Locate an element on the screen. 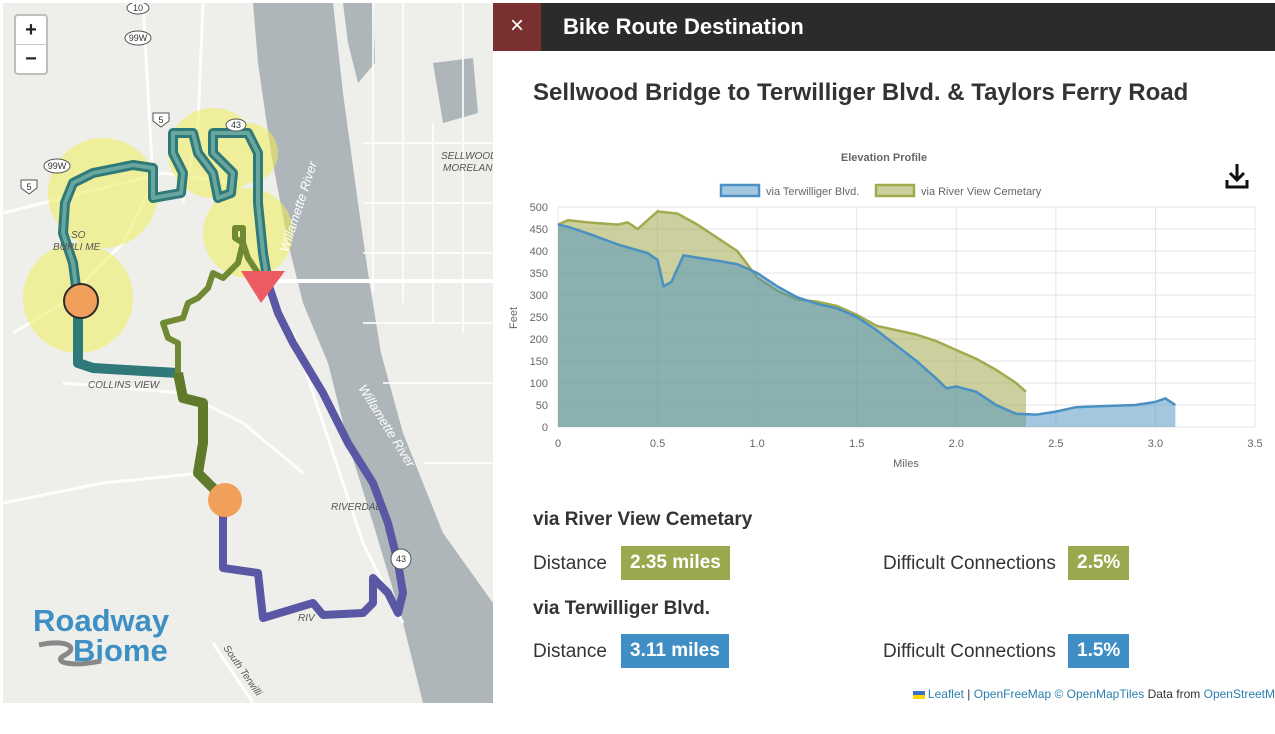 This screenshot has width=1275, height=734. highway-5-left-label: 5 is located at coordinates (28, 187).